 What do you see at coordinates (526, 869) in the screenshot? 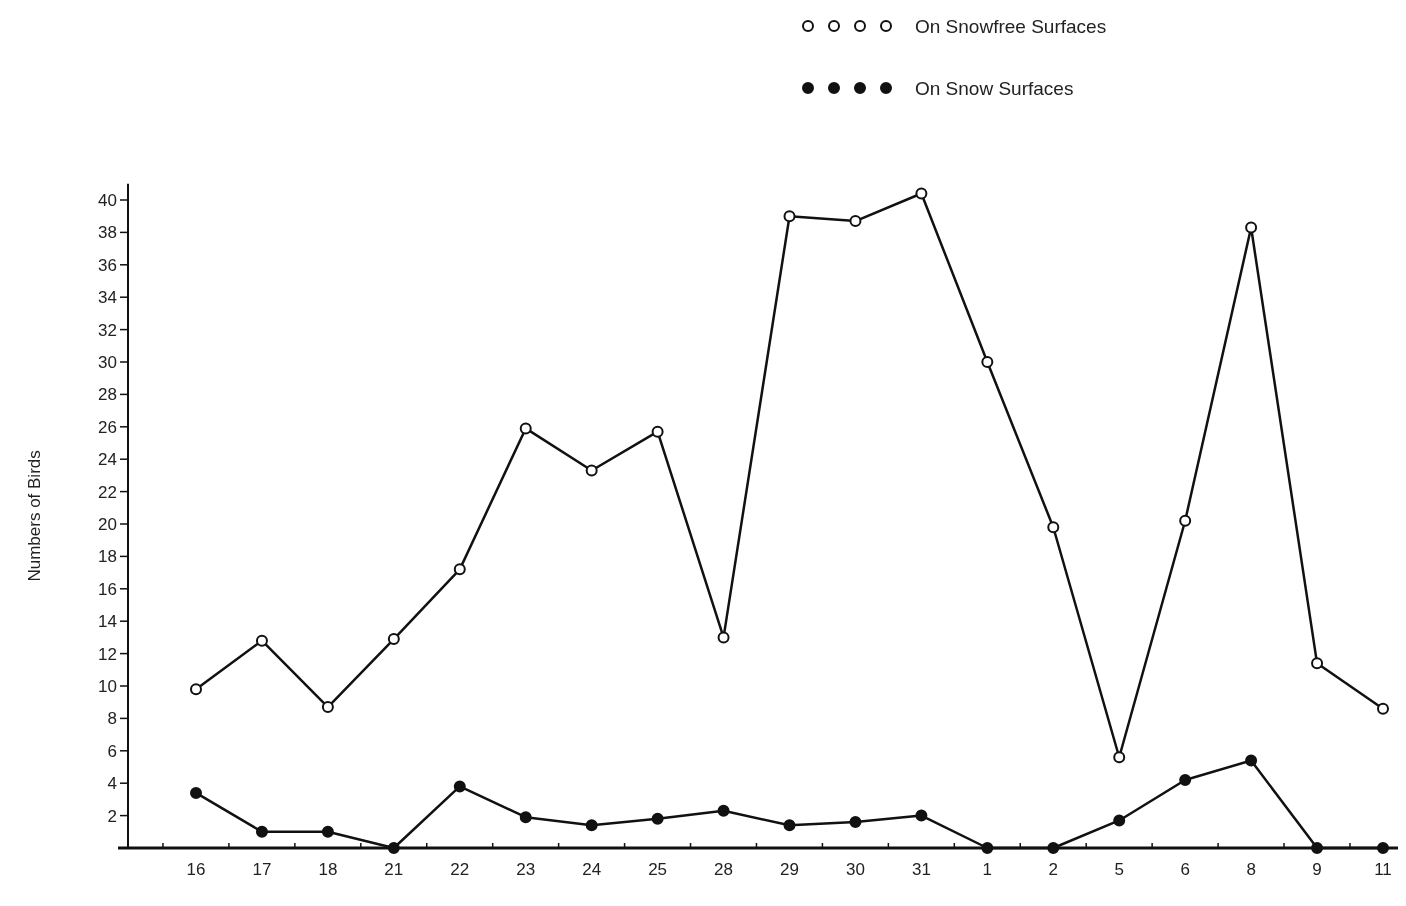
I see `x-tick-label: 23` at bounding box center [526, 869].